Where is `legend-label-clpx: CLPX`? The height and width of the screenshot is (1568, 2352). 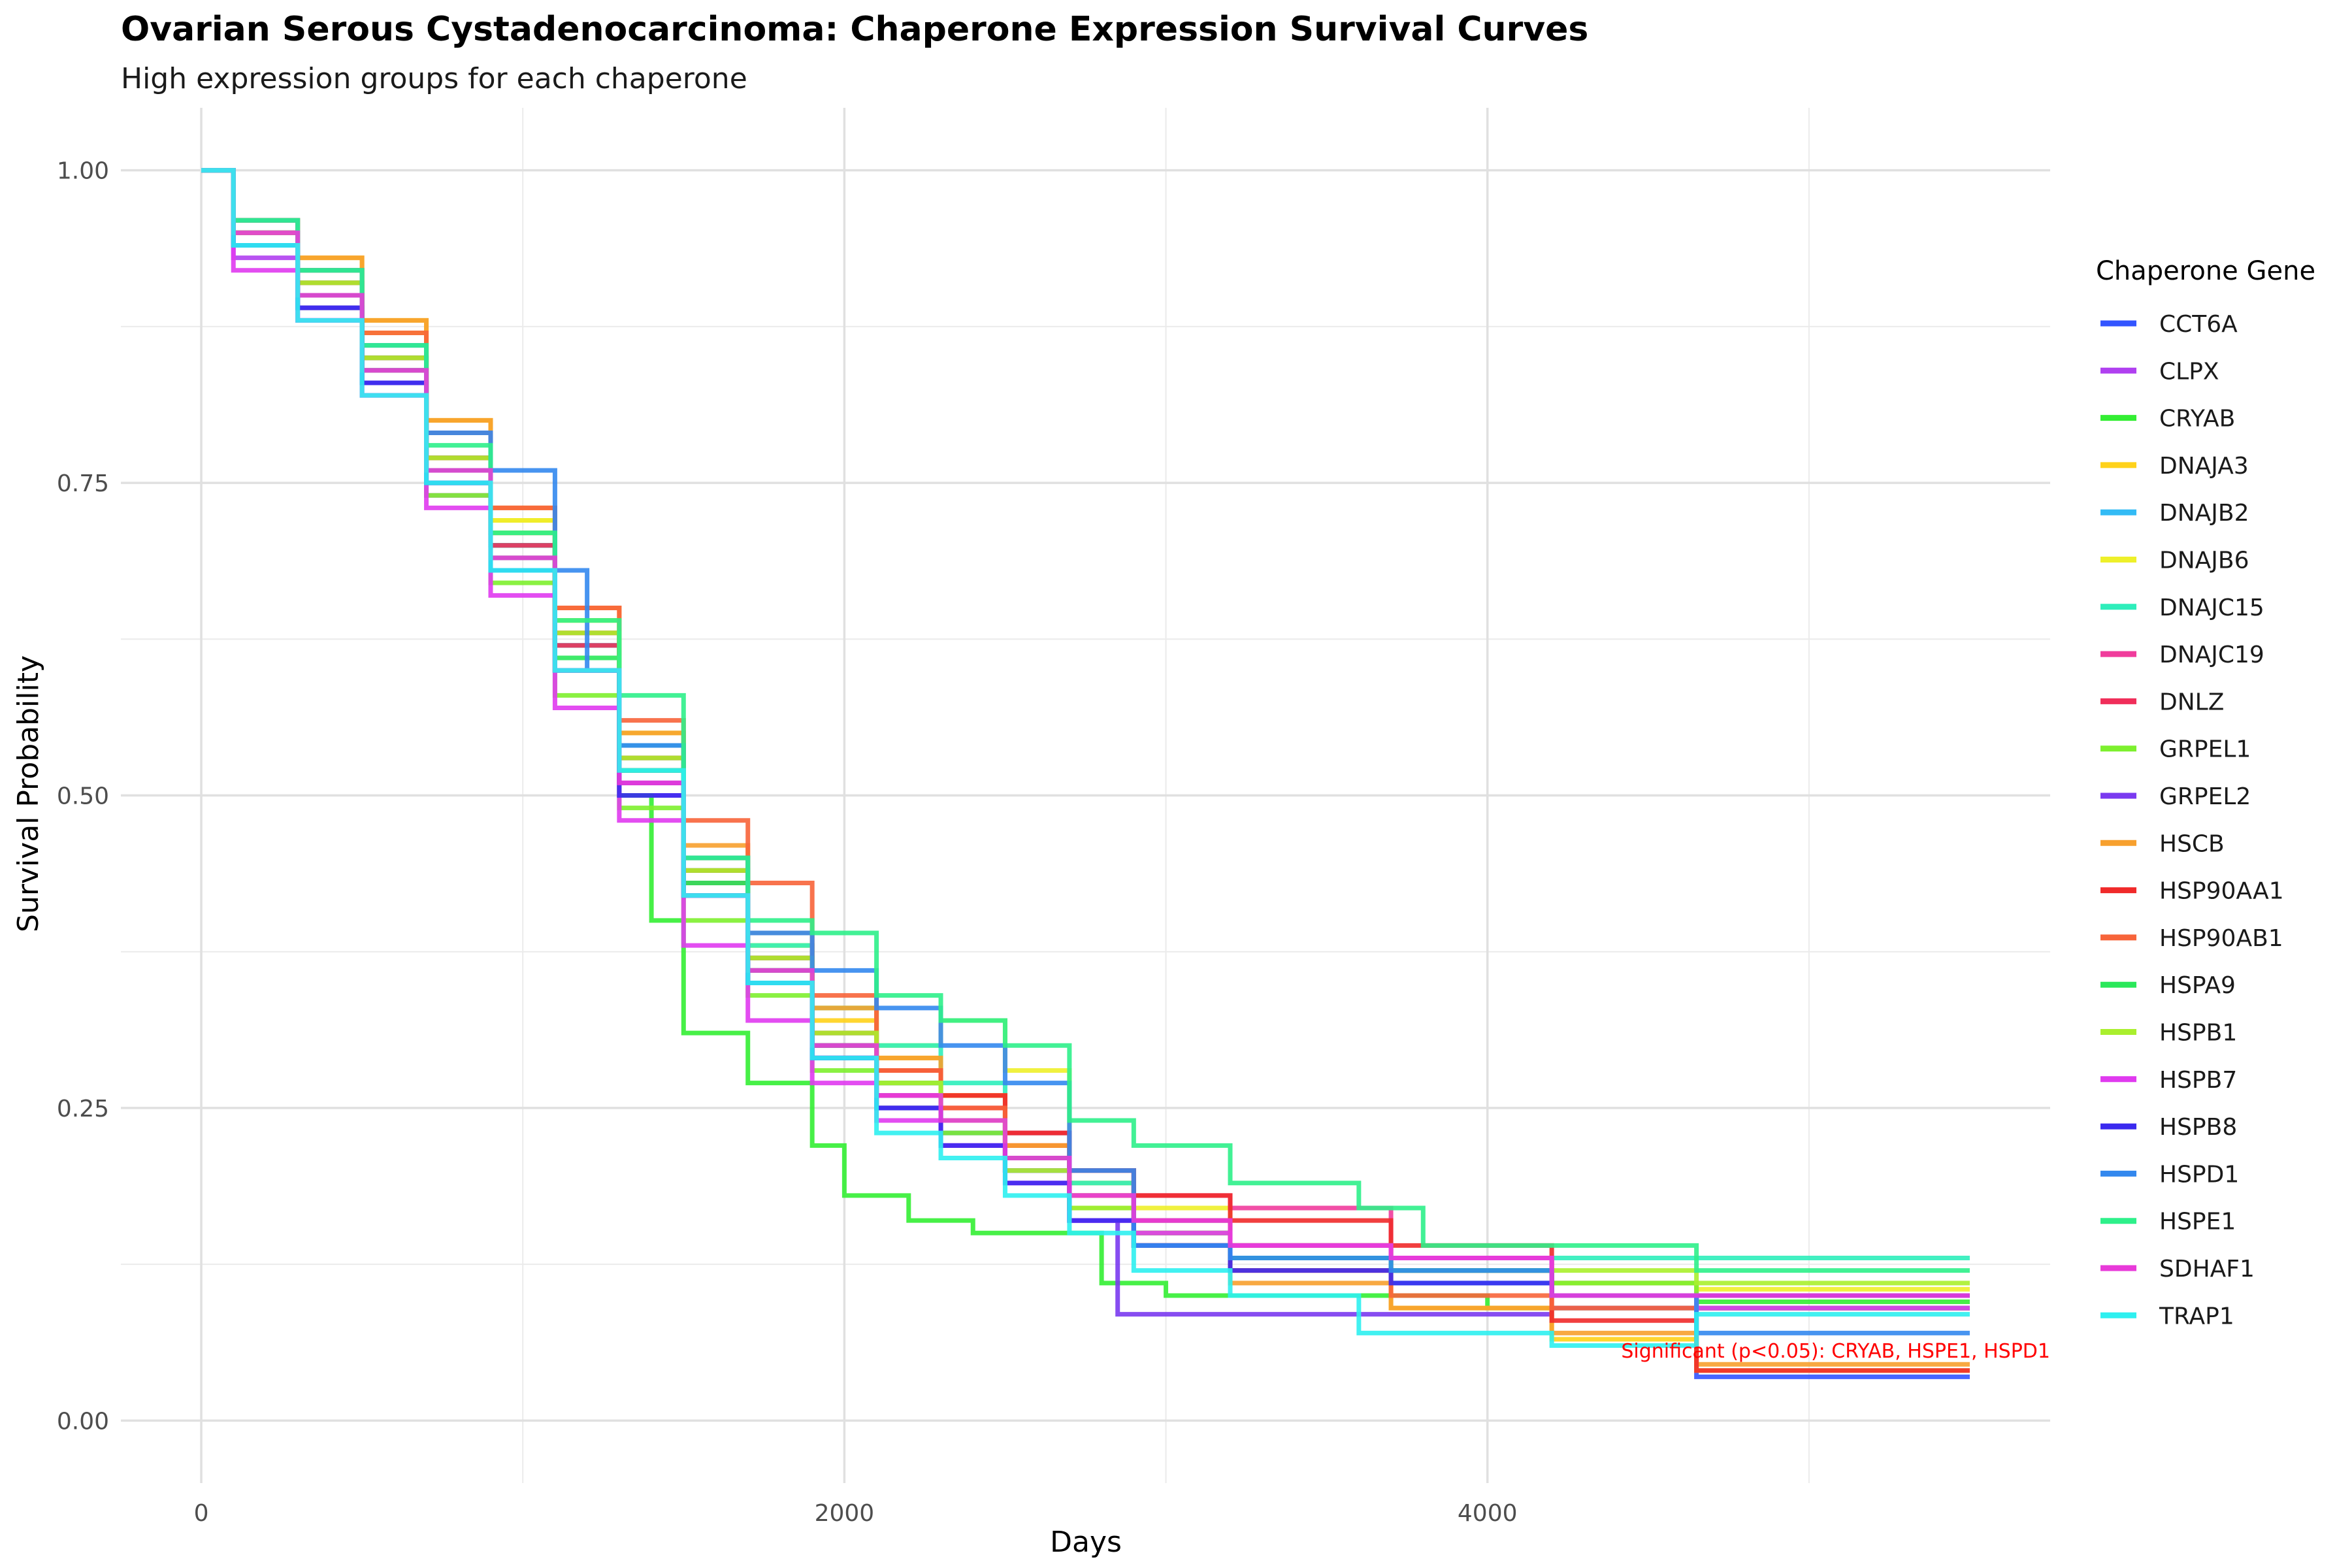 legend-label-clpx: CLPX is located at coordinates (2189, 371).